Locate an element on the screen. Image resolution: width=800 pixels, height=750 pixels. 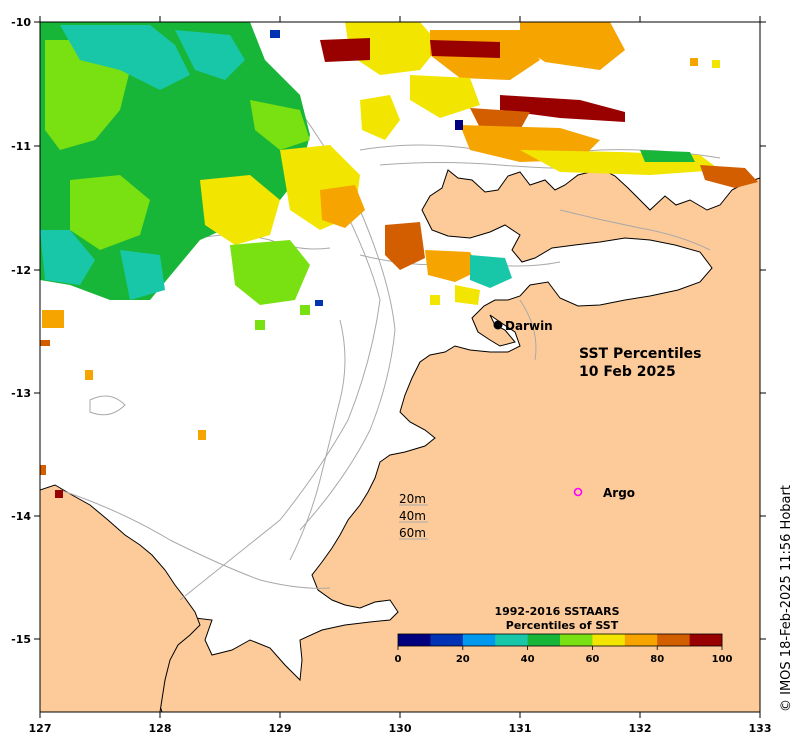
x-tick-133: 133 is located at coordinates (760, 728).